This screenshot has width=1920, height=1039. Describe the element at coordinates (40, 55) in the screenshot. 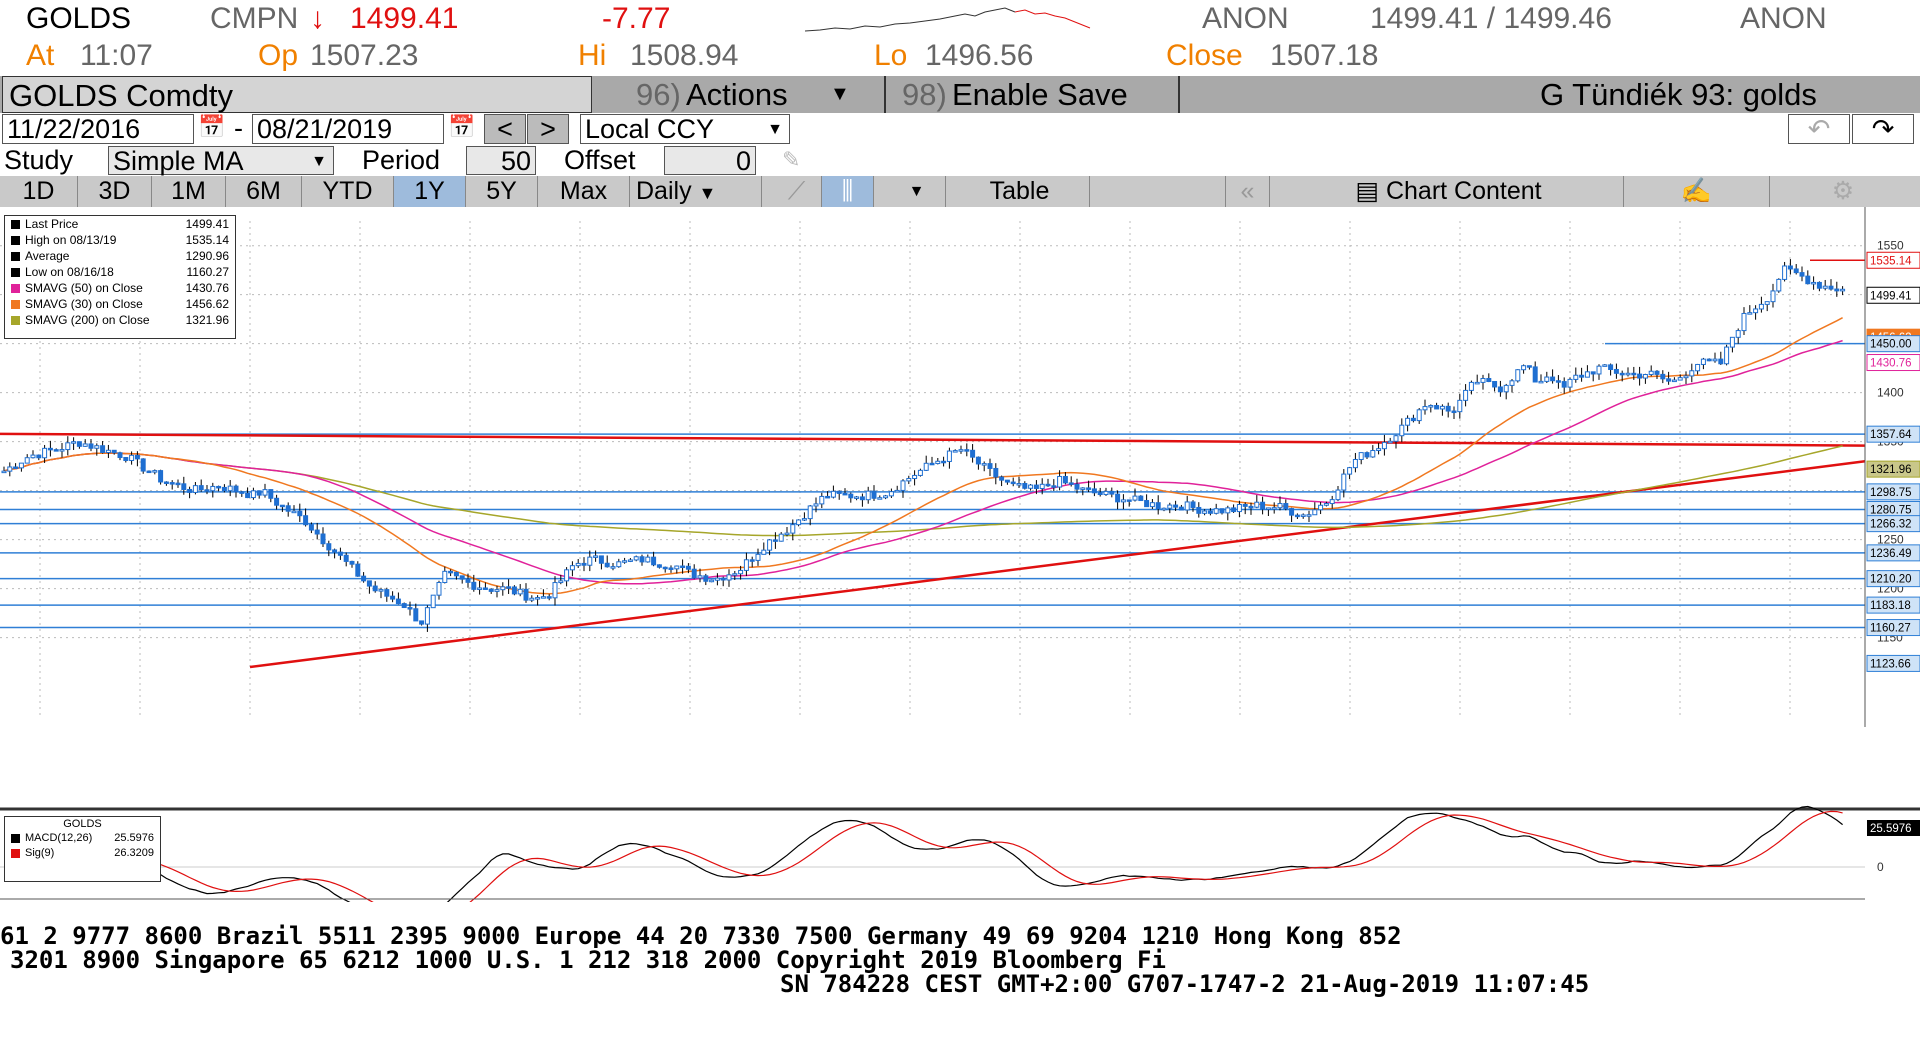

I see `at-label: At` at that location.